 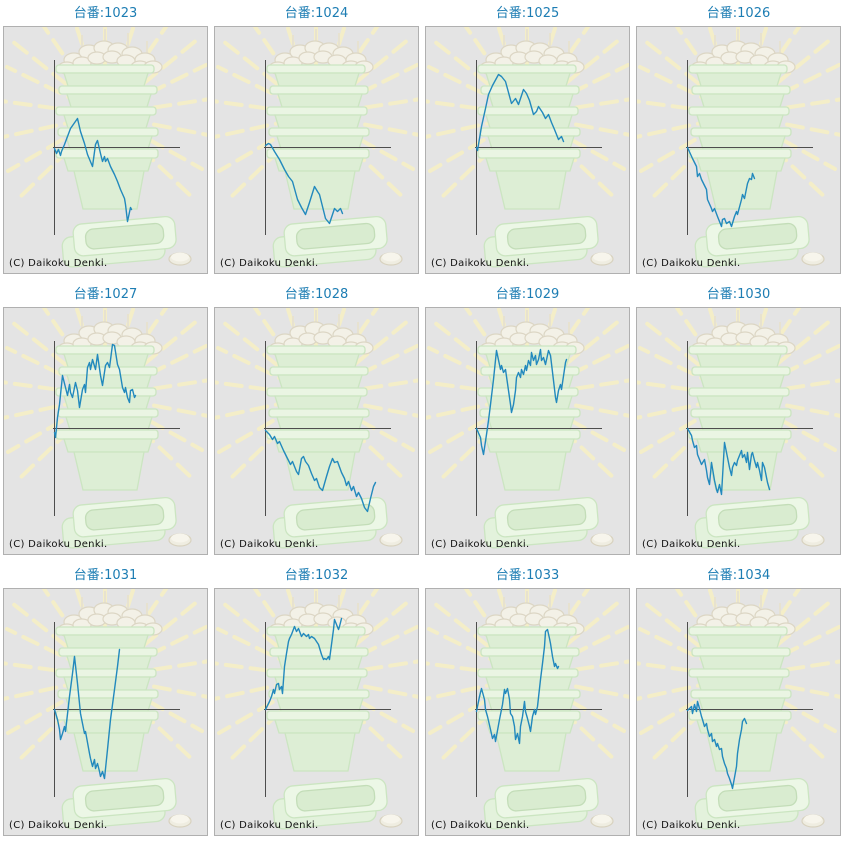 I want to click on machine-cell: 台番:1032 (C) Daikoku Denki., so click(x=316, y=702).